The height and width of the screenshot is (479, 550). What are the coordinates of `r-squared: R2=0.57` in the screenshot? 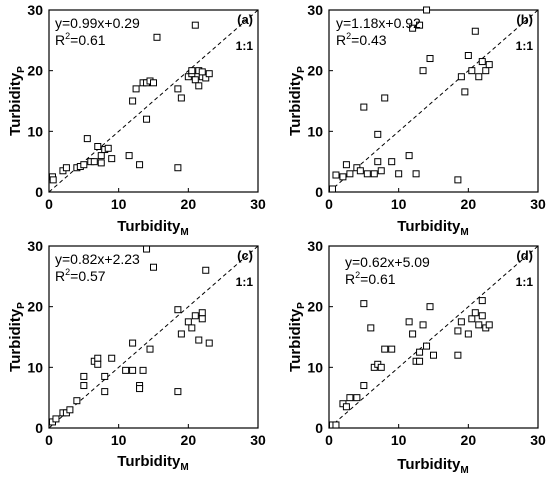 It's located at (80, 275).